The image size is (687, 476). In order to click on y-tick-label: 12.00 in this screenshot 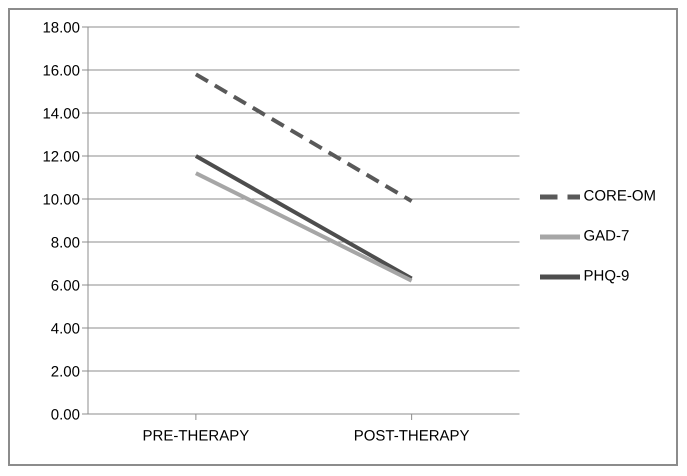, I will do `click(61, 157)`.